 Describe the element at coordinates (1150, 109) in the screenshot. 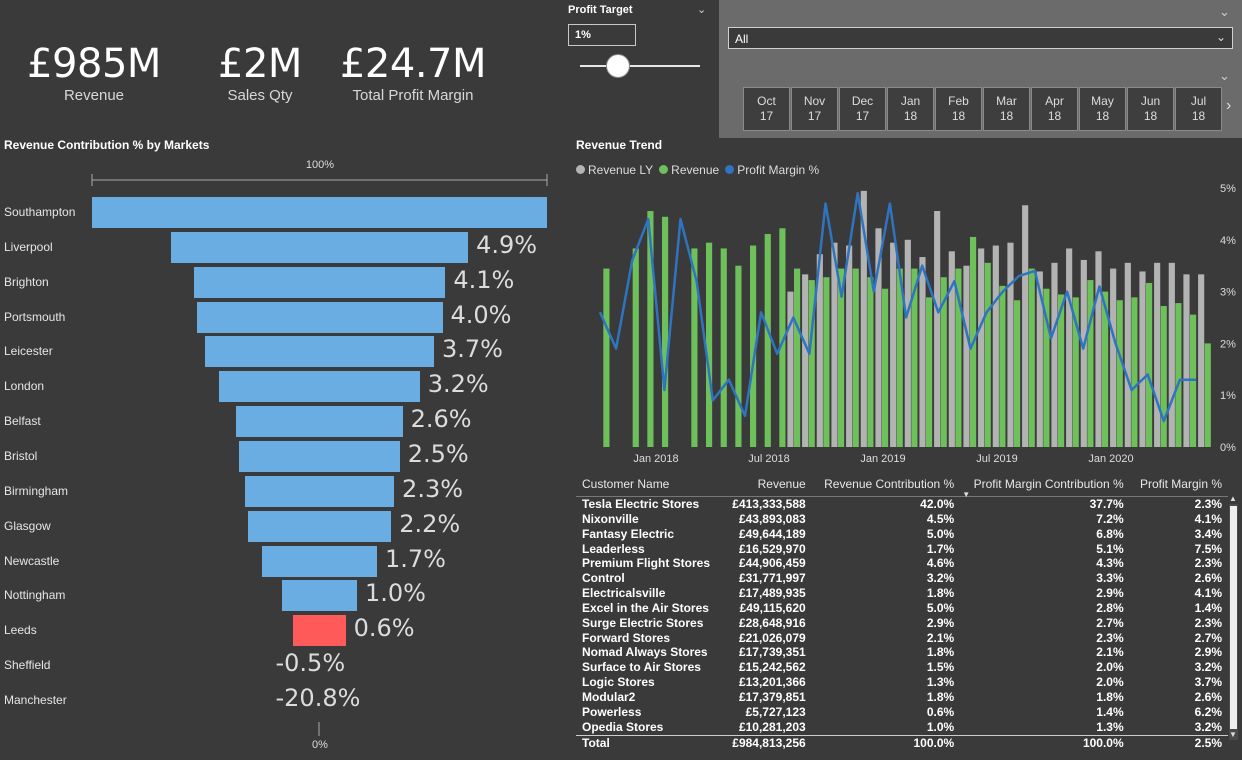

I see `month-tile: Jun 18` at that location.